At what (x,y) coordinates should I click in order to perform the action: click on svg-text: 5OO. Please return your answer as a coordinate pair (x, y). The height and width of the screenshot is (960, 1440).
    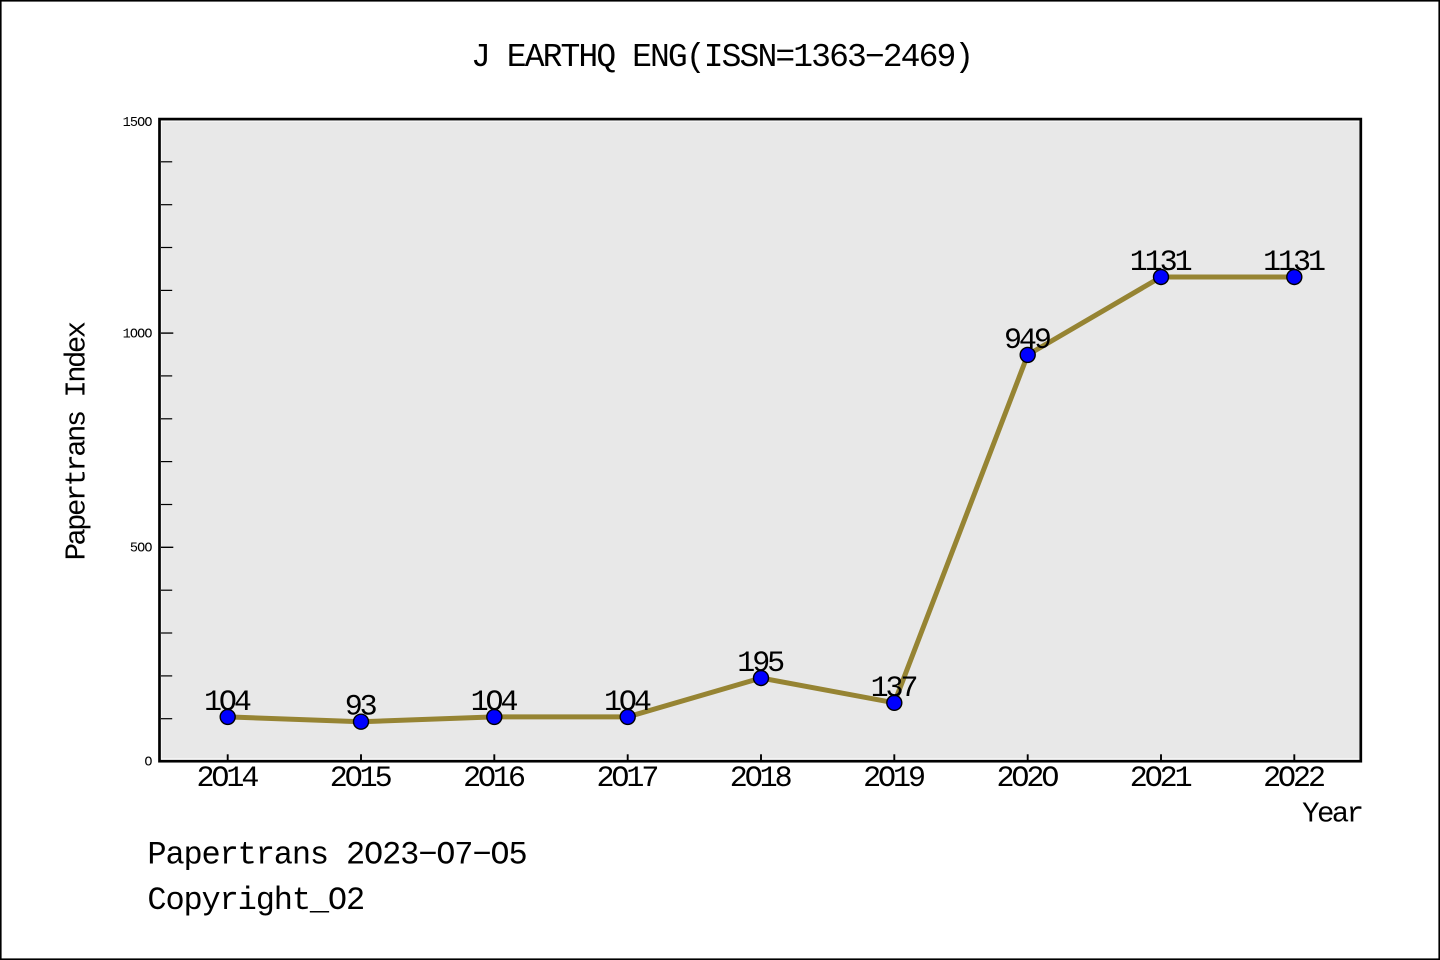
    Looking at the image, I should click on (141, 549).